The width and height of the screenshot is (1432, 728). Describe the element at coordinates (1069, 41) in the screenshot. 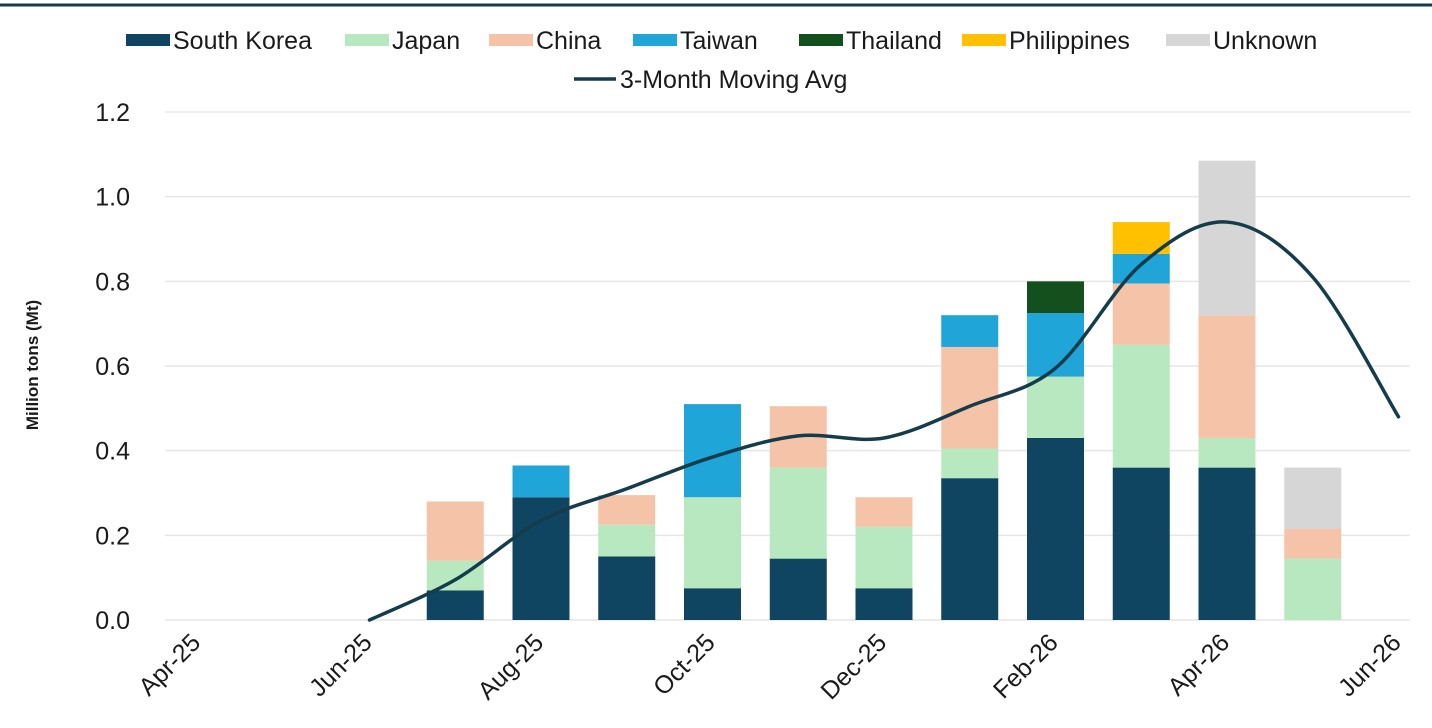

I see `legend-label: Philippines` at that location.